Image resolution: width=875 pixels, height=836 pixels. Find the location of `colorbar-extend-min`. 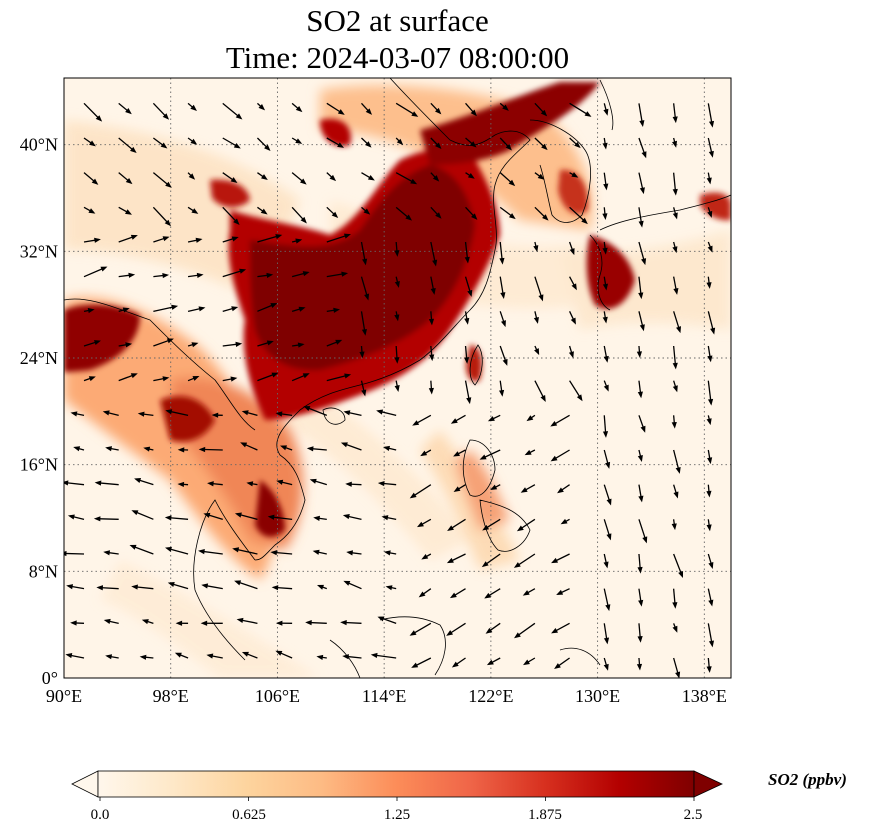

colorbar-extend-min is located at coordinates (85, 784).